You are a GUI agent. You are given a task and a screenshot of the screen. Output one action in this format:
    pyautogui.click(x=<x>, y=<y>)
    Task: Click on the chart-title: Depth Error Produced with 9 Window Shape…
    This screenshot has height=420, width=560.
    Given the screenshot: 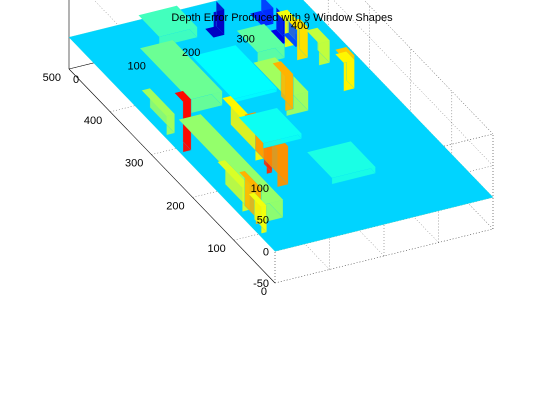 What is the action you would take?
    pyautogui.click(x=282, y=18)
    